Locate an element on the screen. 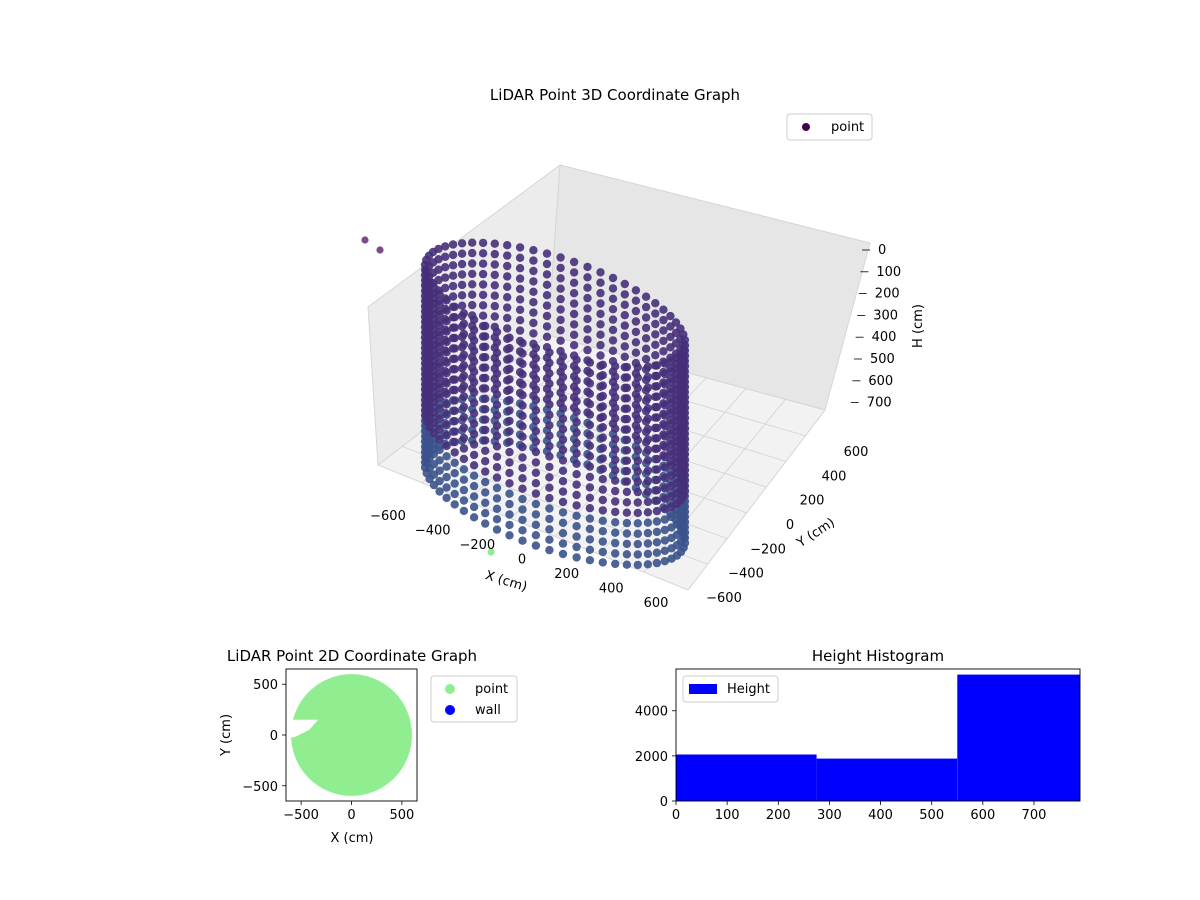 This screenshot has height=900, width=1200. chart-2d-title: LiDAR Point 2D Coordinate Graph is located at coordinates (352, 656).